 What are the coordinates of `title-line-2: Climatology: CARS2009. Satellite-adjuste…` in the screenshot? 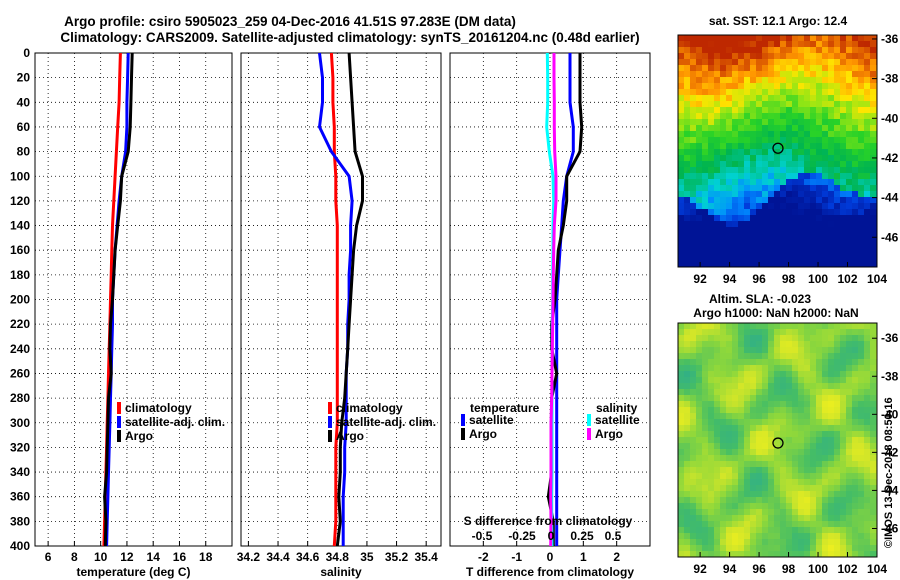 It's located at (349, 37).